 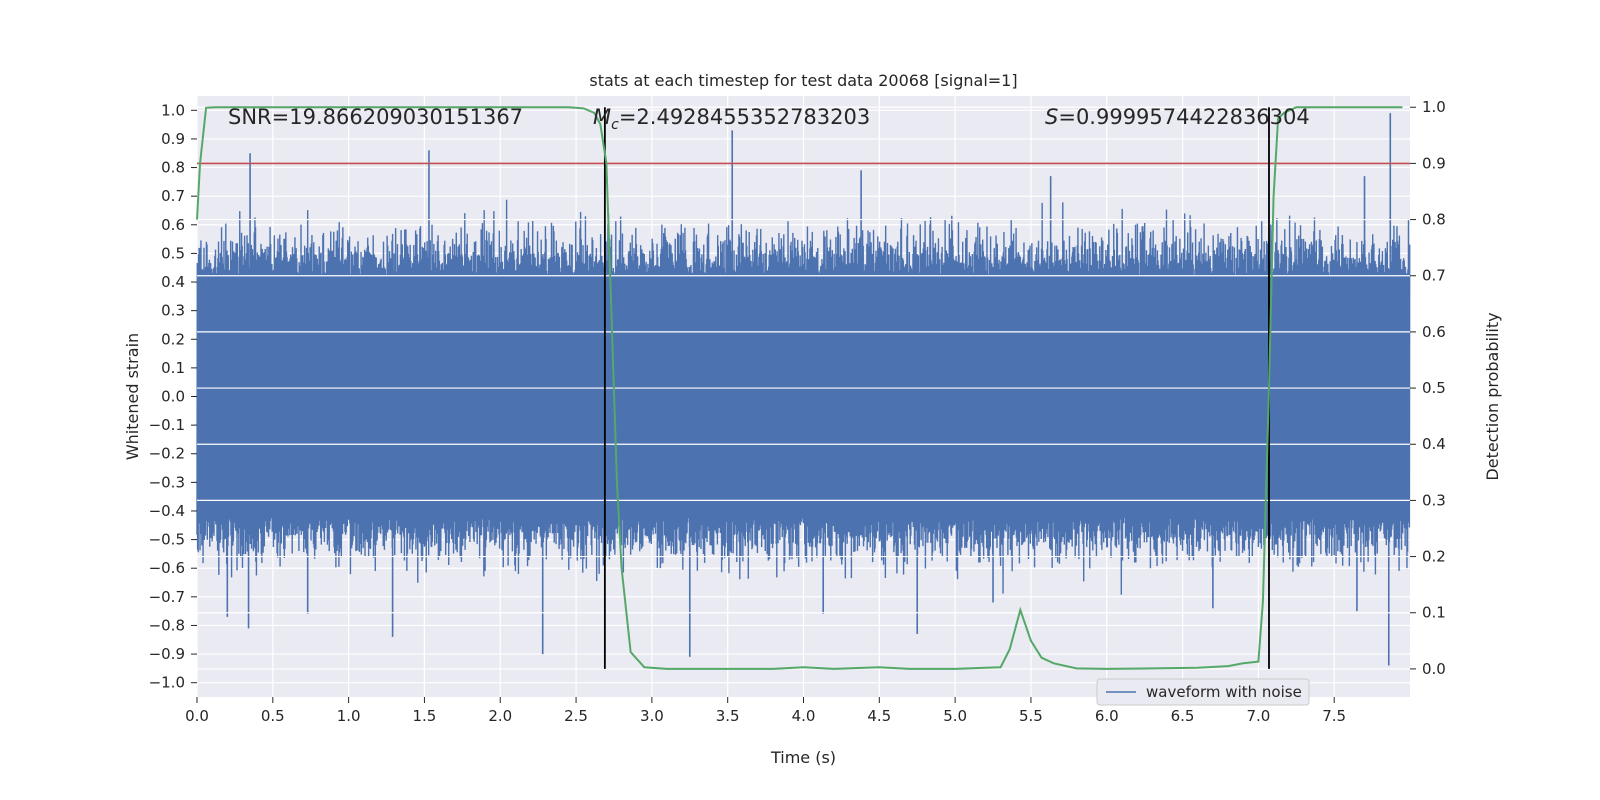 What do you see at coordinates (173, 368) in the screenshot?
I see `y-tick-label: 0.1` at bounding box center [173, 368].